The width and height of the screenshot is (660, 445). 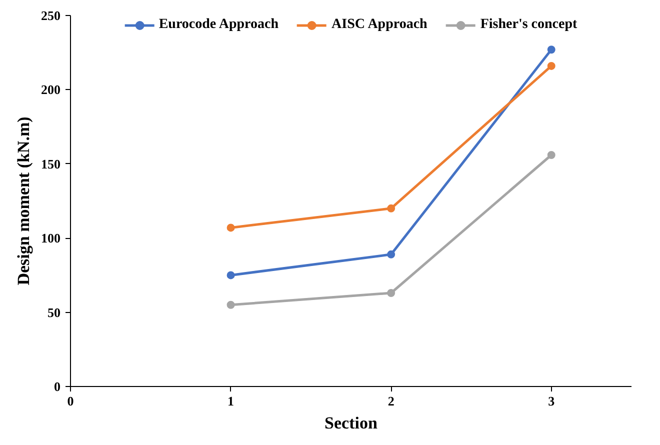 What do you see at coordinates (231, 401) in the screenshot?
I see `x-tick-label: 1` at bounding box center [231, 401].